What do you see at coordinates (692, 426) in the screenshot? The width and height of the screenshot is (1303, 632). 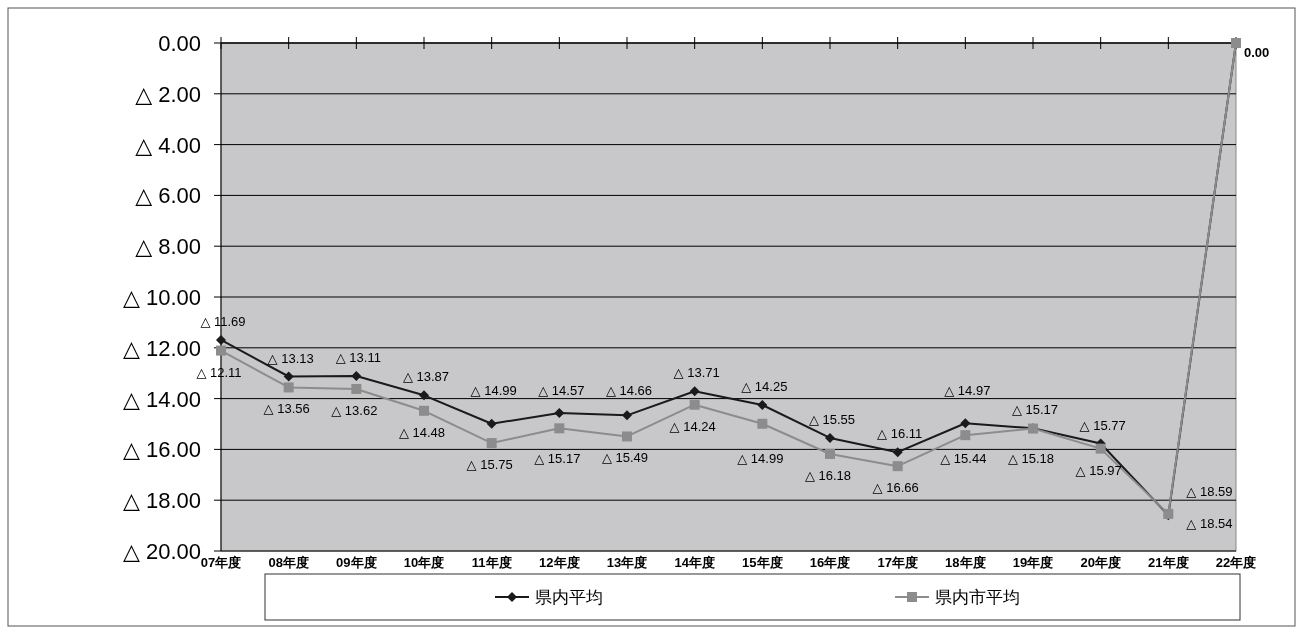 I see `data-label: △ 14.24` at bounding box center [692, 426].